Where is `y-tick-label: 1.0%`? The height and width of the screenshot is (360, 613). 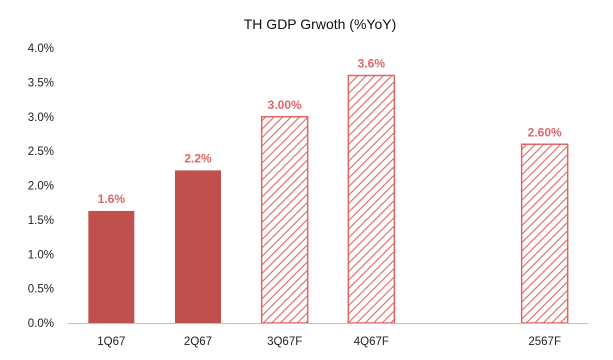
y-tick-label: 1.0% is located at coordinates (41, 255).